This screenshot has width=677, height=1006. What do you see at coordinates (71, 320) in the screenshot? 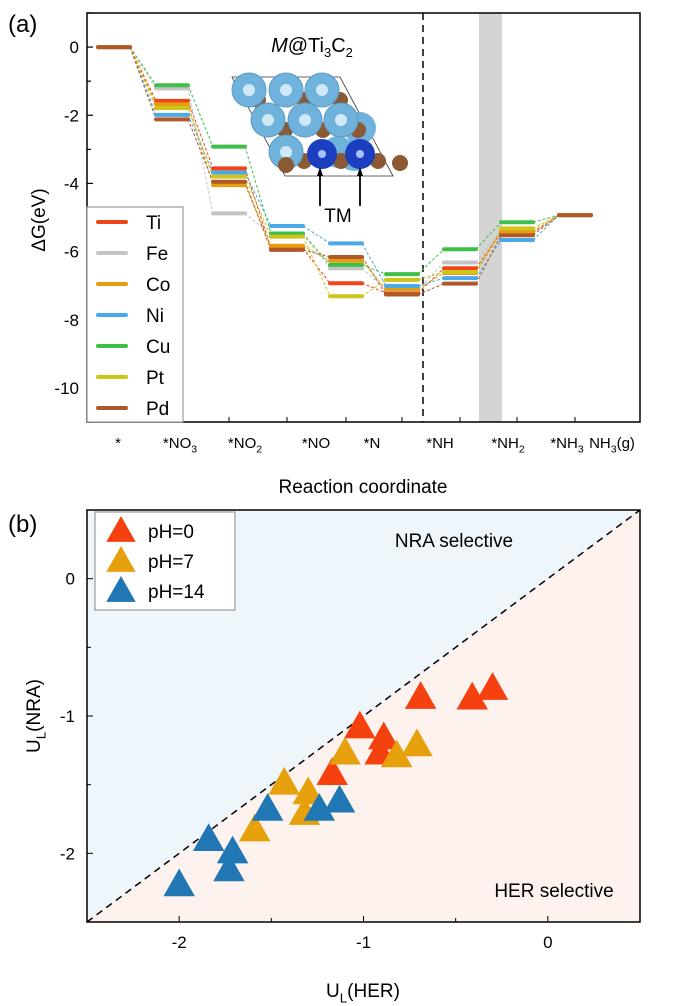
I see `y-tick-label: -8` at bounding box center [71, 320].